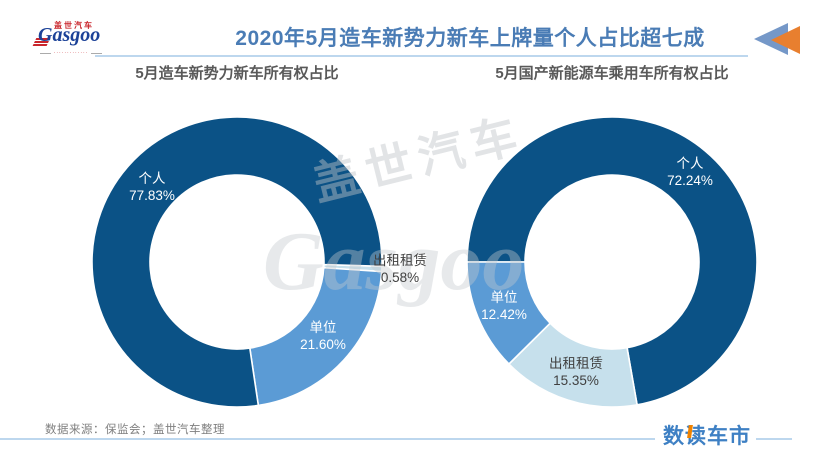  I want to click on footer-divider-right, so click(774, 439).